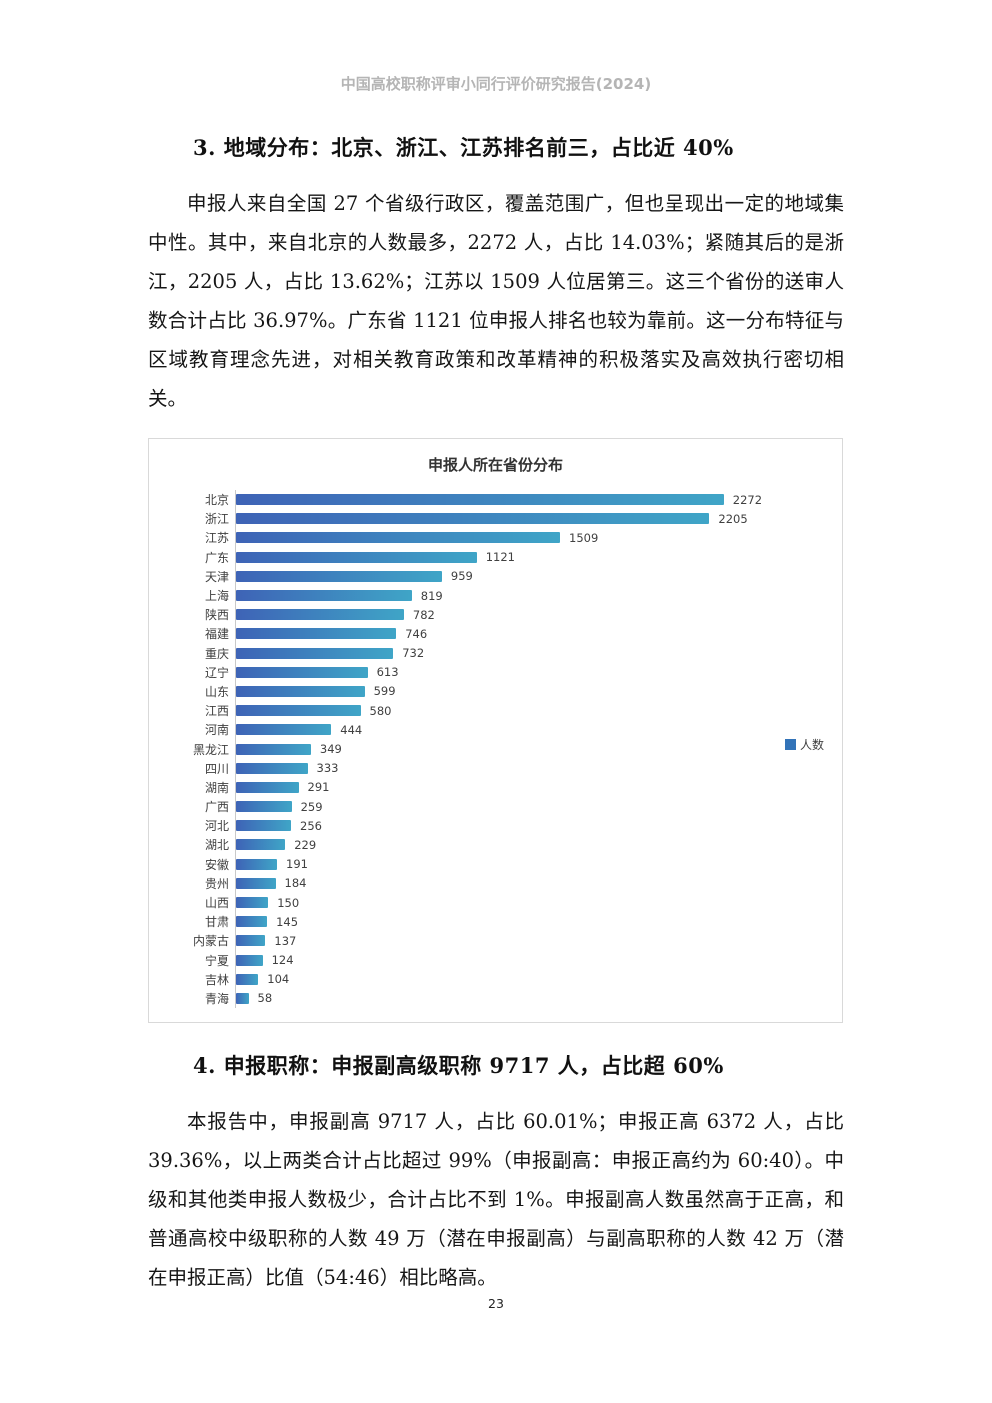  Describe the element at coordinates (495, 941) in the screenshot. I see `chart-row: 内蒙古 137` at that location.